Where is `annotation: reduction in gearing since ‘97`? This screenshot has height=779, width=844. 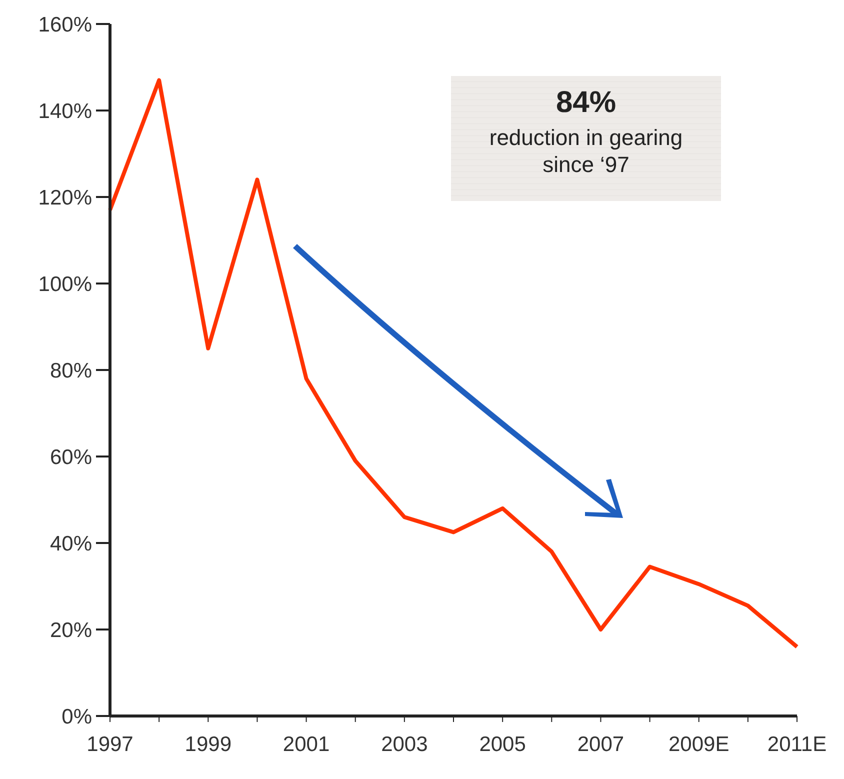 annotation: reduction in gearing since ‘97 is located at coordinates (586, 151).